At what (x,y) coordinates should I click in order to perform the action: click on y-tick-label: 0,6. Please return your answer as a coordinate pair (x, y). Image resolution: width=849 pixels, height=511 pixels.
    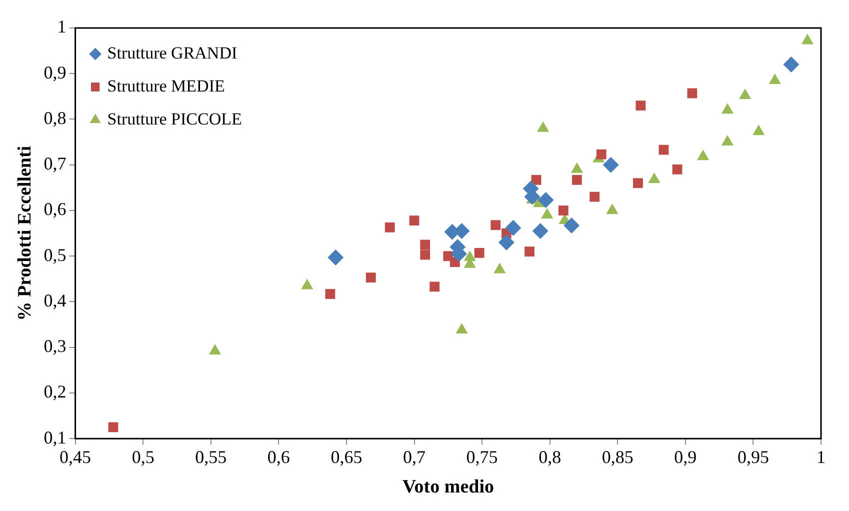
    Looking at the image, I should click on (55, 209).